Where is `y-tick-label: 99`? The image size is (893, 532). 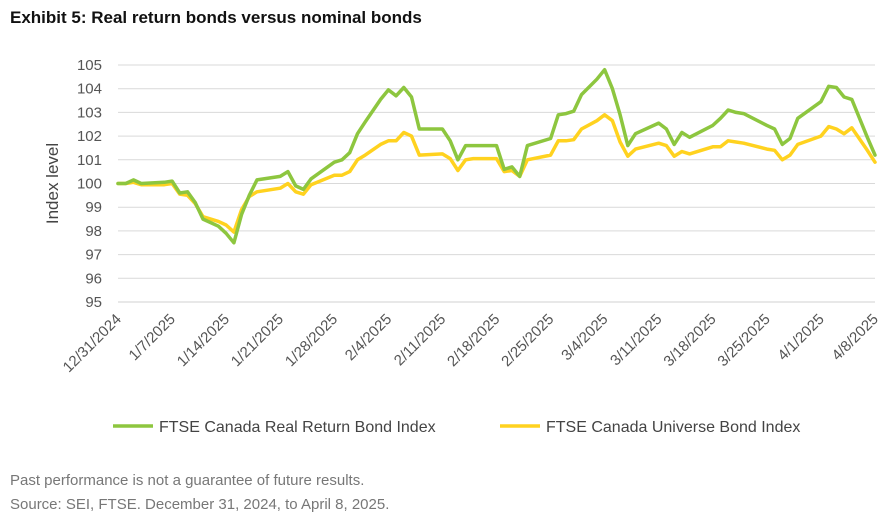
y-tick-label: 99 is located at coordinates (93, 207).